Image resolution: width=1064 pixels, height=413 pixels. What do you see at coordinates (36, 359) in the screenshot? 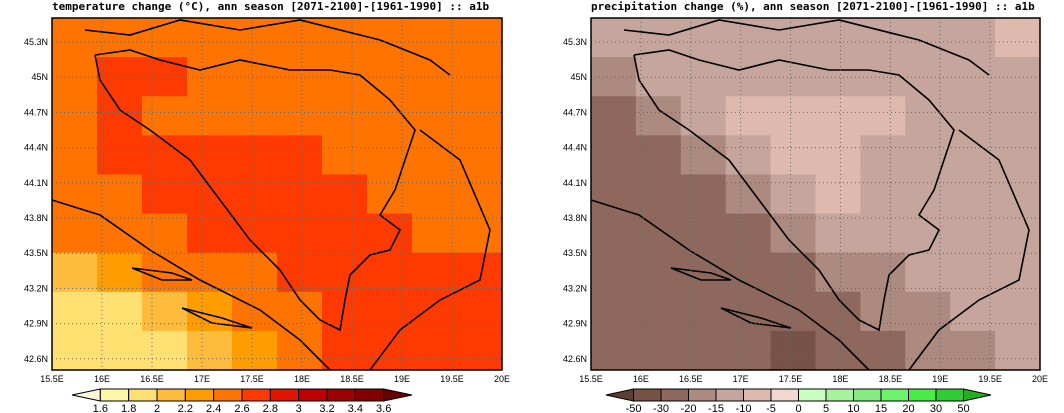
I see `lat-tick-label: 42.6N` at bounding box center [36, 359].